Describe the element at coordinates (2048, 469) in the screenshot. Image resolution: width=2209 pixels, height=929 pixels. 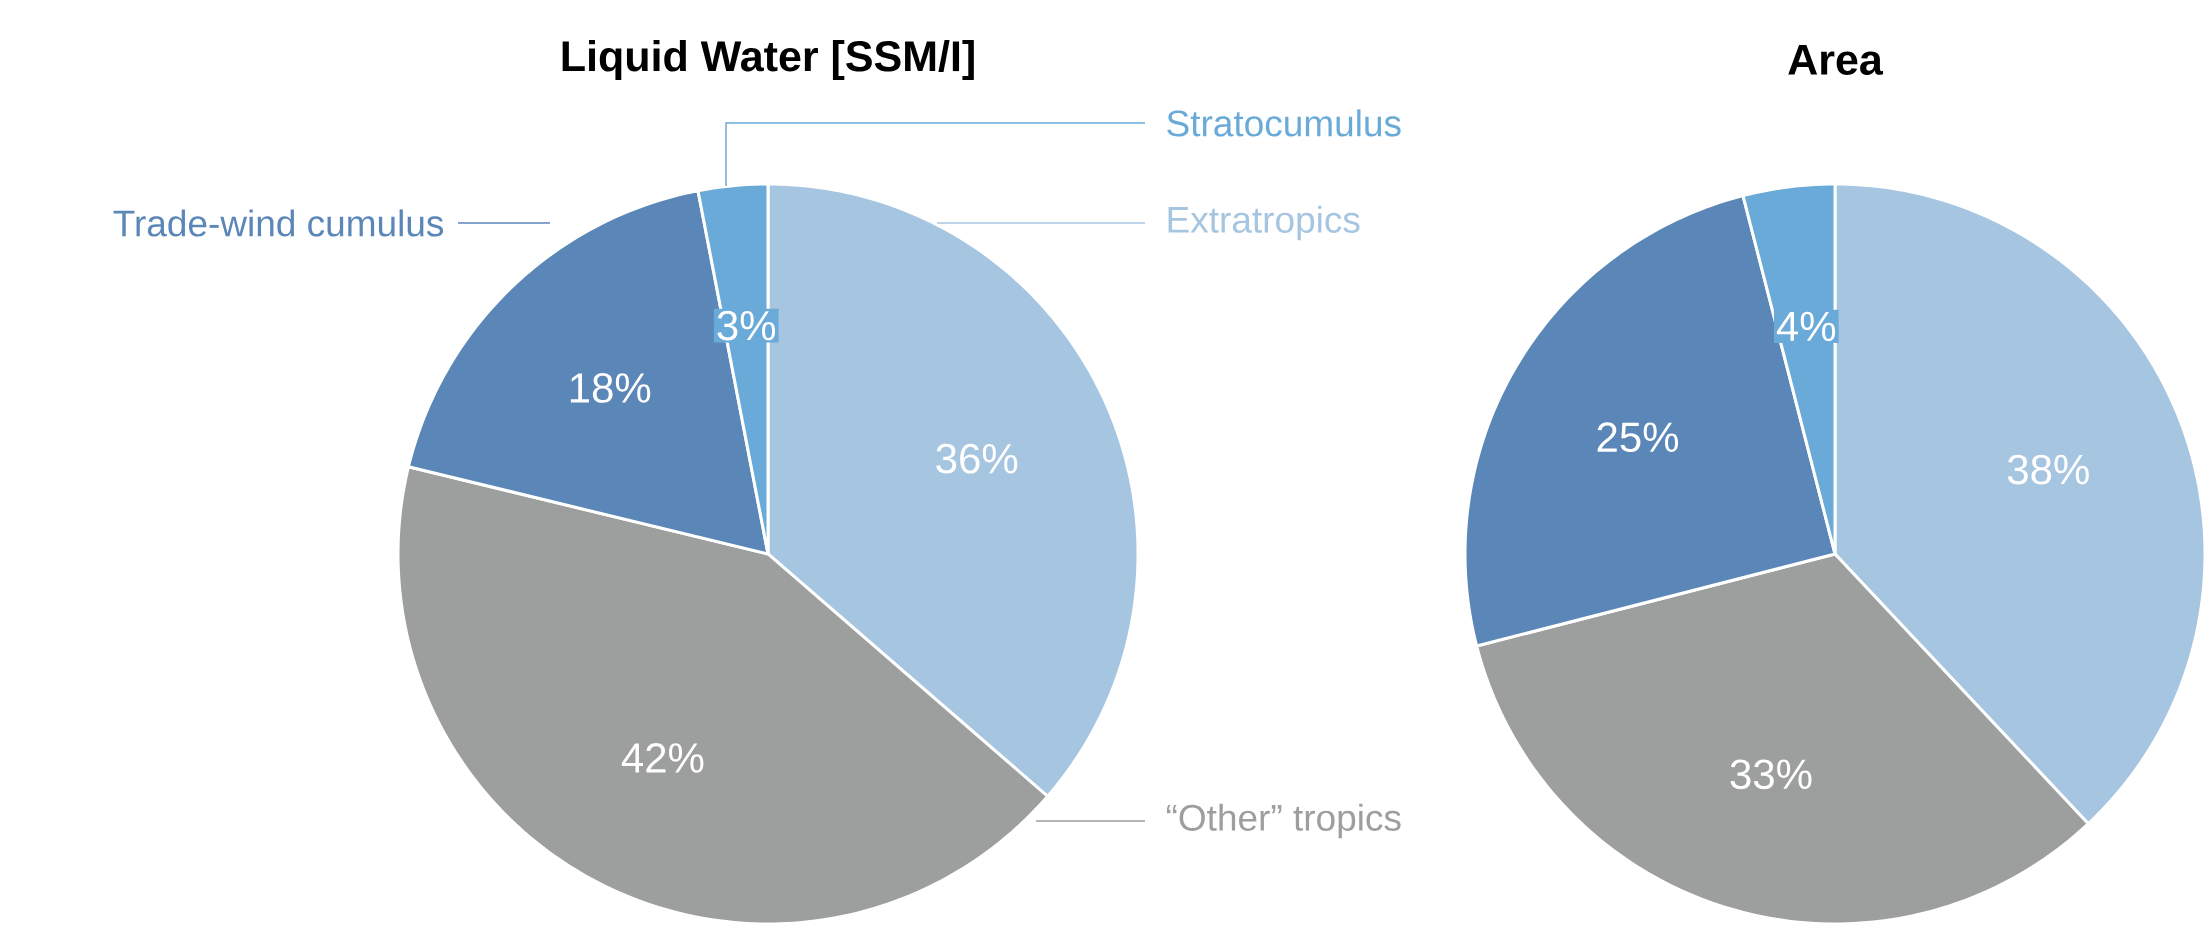
I see `data-label: 38%` at that location.